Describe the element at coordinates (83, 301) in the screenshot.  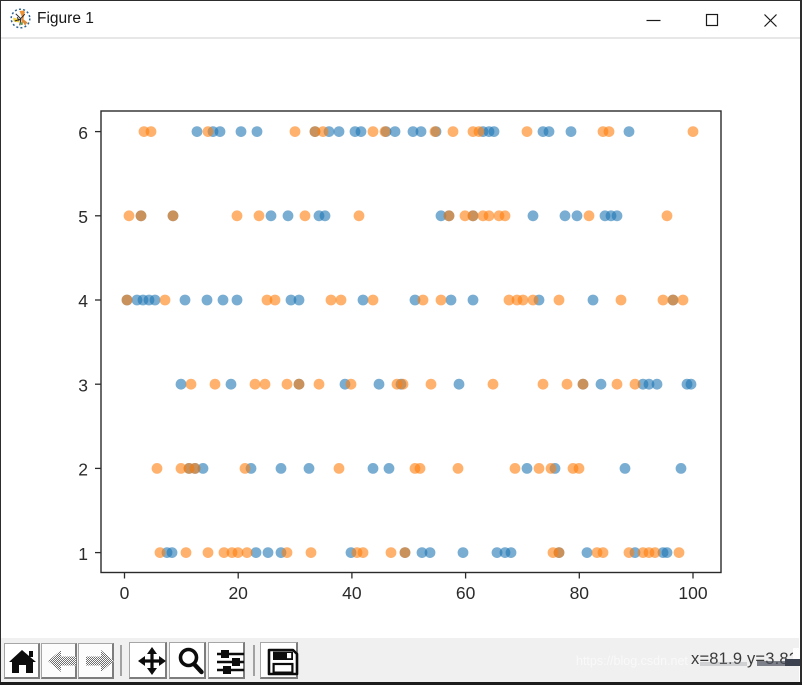
I see `svg-text: 4` at that location.